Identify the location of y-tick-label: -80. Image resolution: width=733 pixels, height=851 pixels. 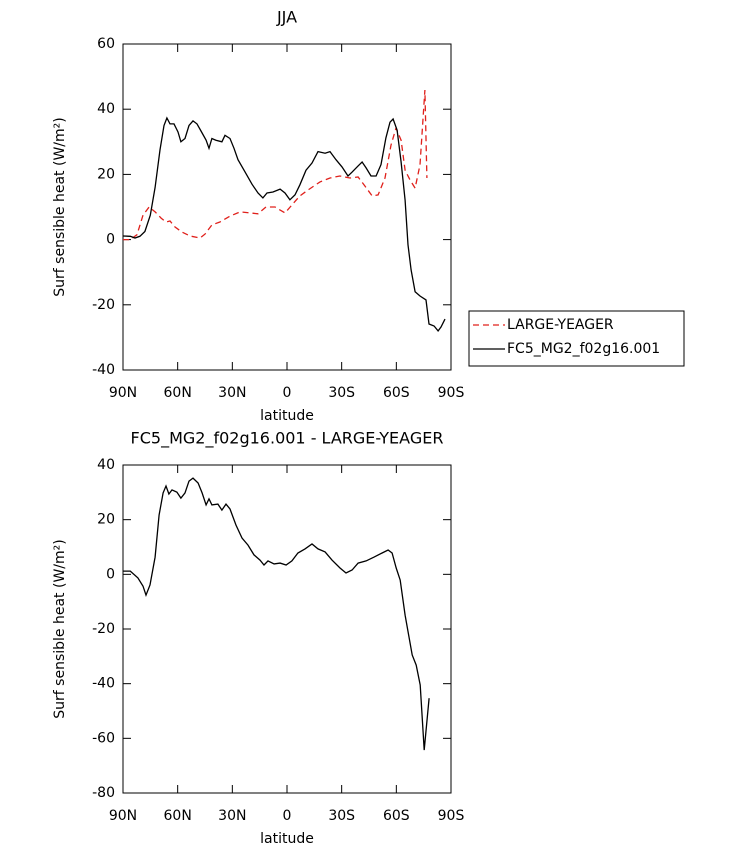
(103, 793).